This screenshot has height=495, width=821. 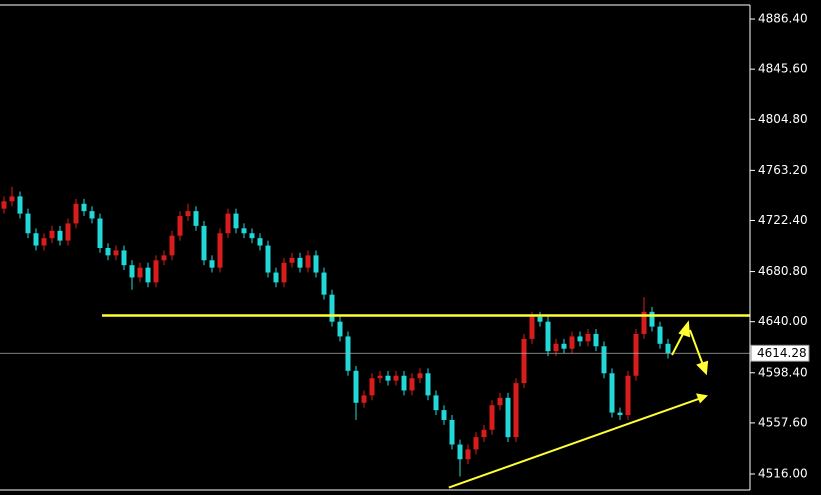 I want to click on forecast-arrows, so click(x=690, y=348).